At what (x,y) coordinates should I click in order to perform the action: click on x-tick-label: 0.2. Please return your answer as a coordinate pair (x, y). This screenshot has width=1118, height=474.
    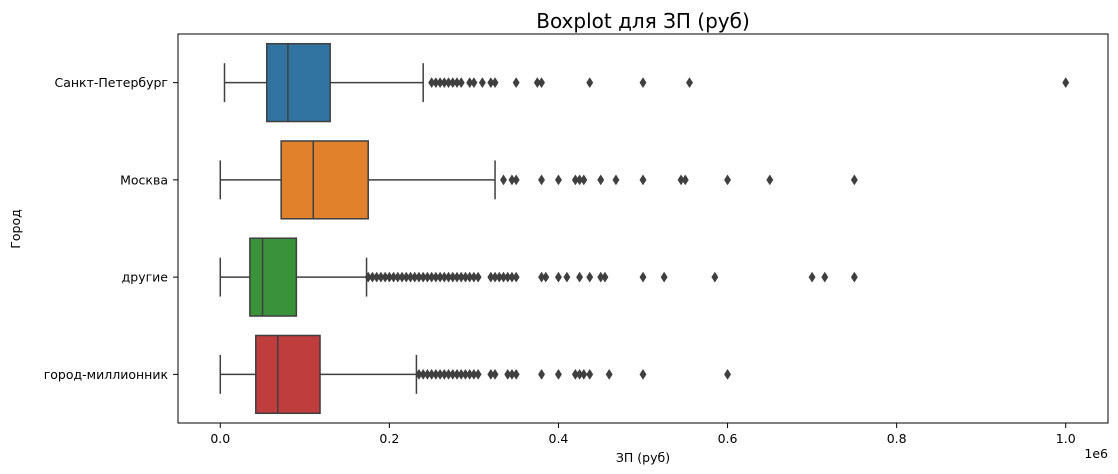
    Looking at the image, I should click on (389, 438).